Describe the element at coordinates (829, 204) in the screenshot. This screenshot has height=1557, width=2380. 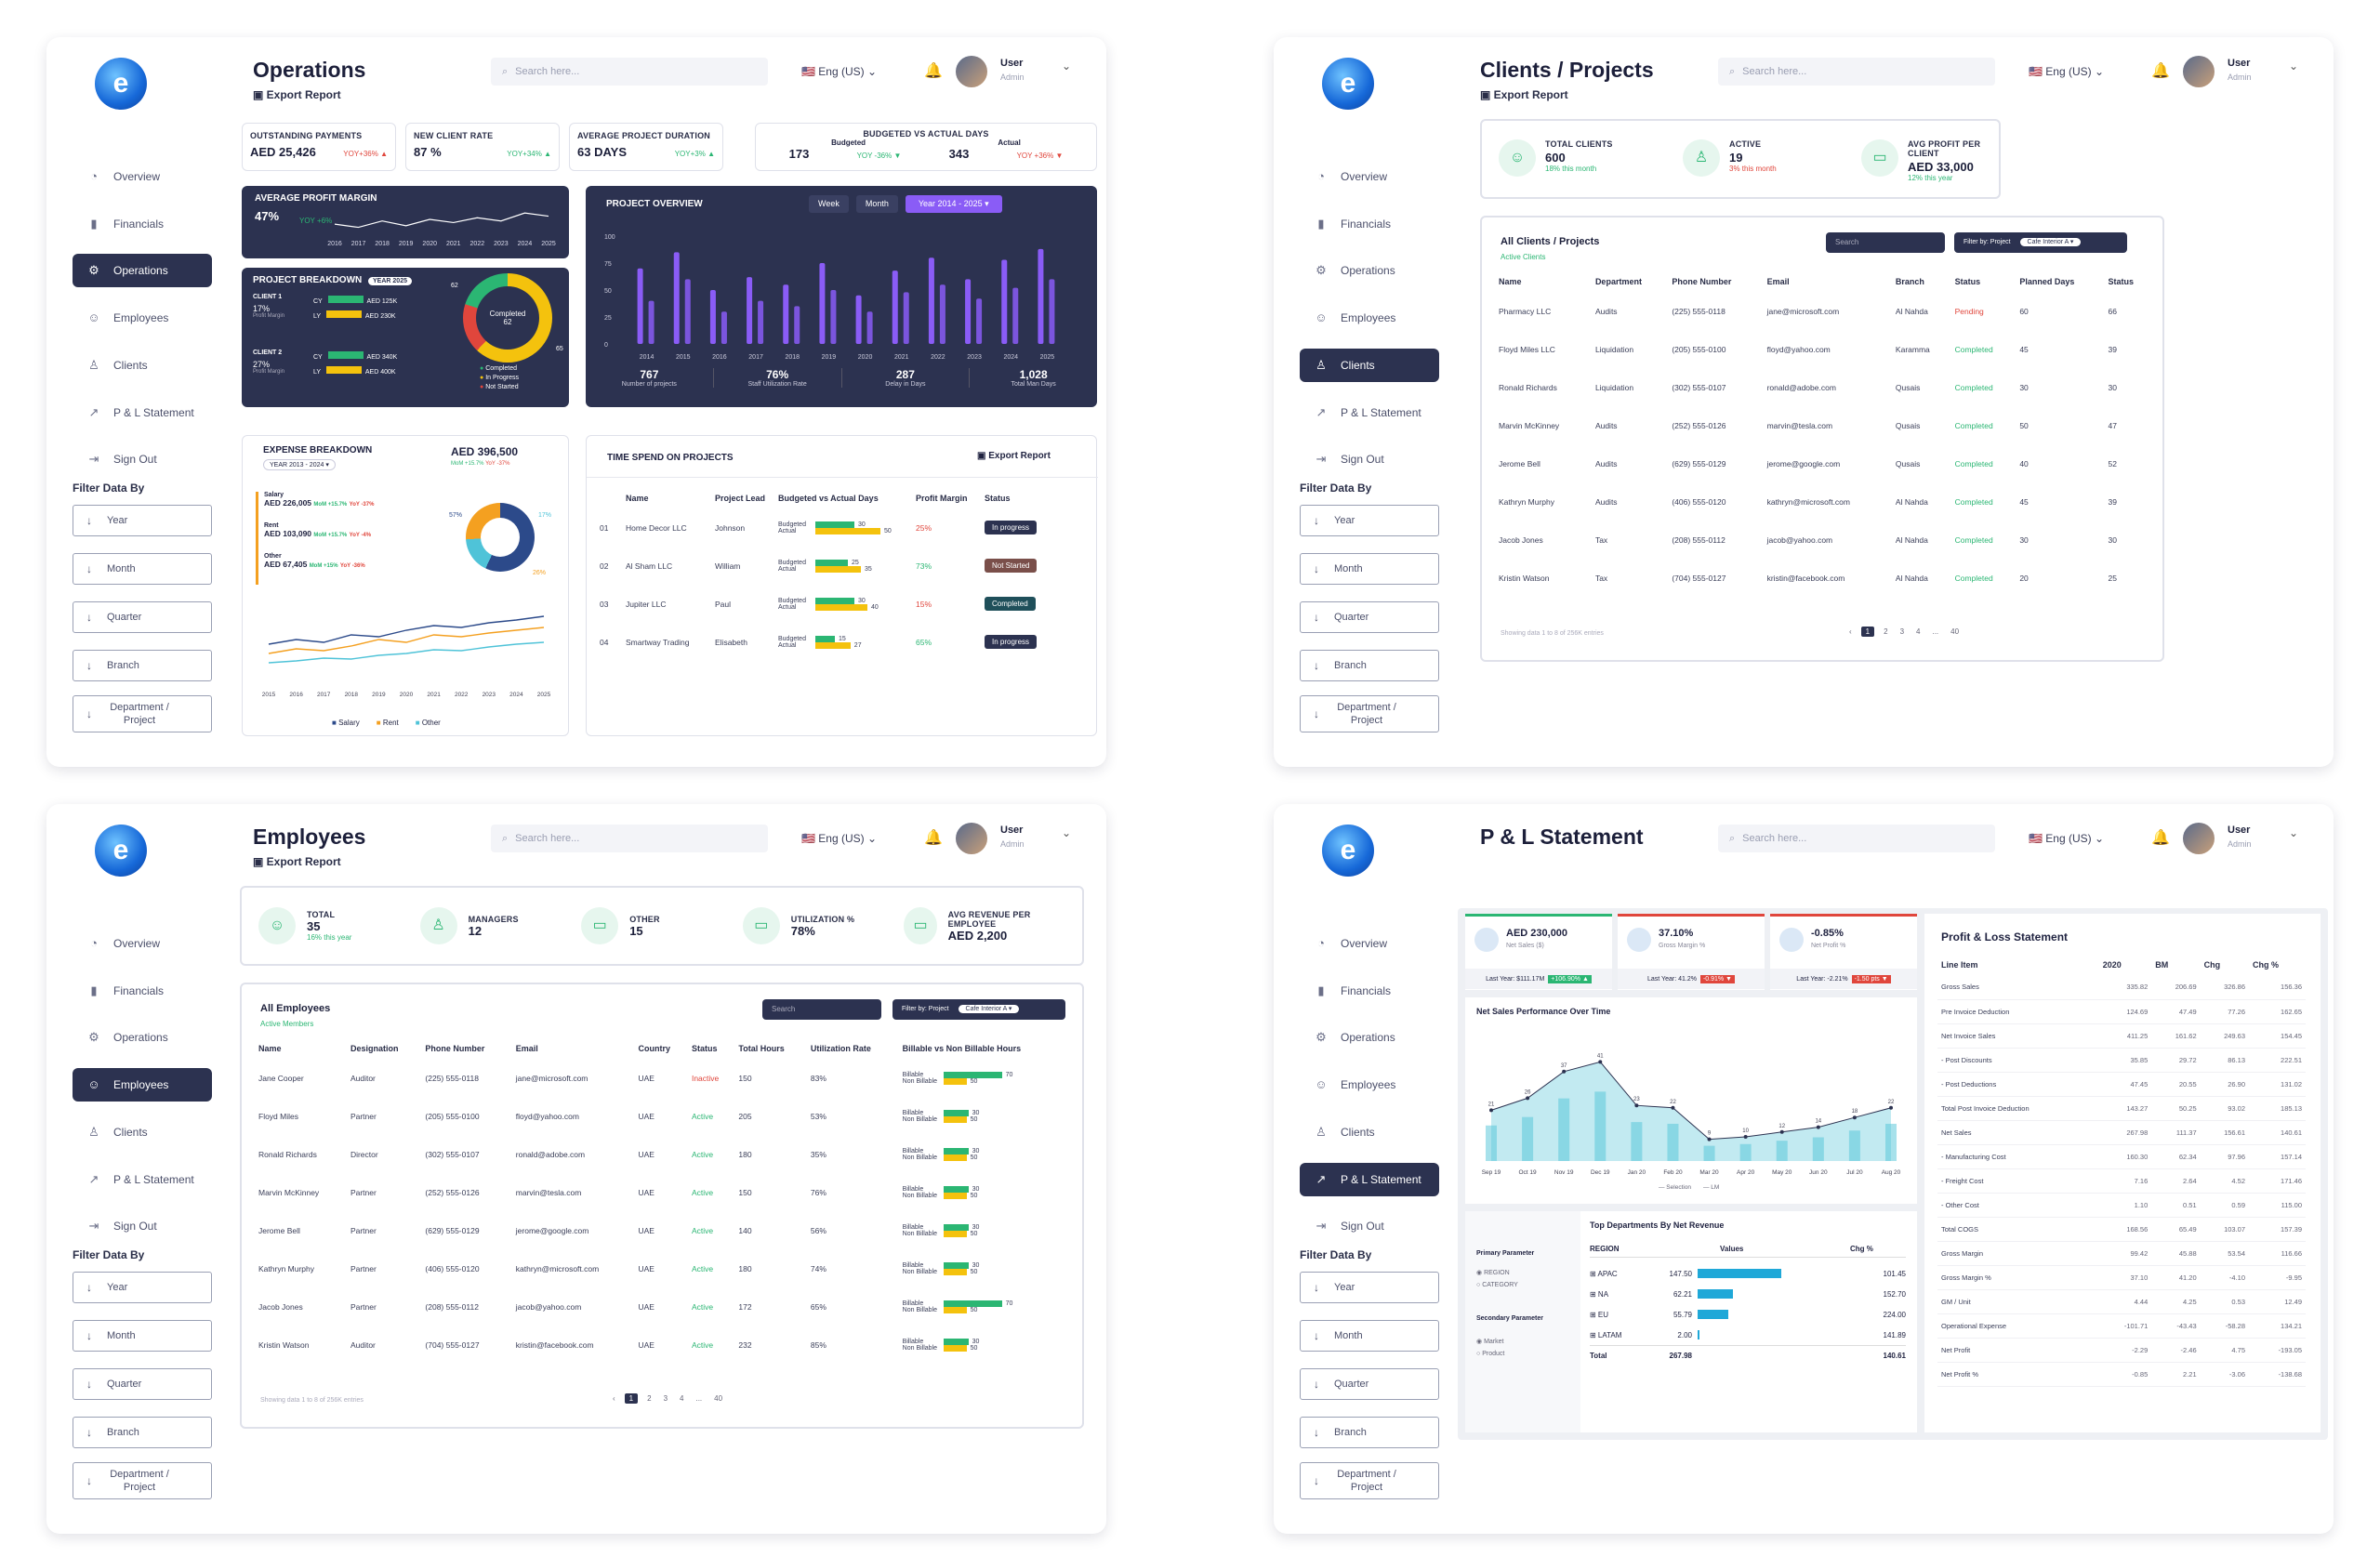
I see `tab-week: Week` at that location.